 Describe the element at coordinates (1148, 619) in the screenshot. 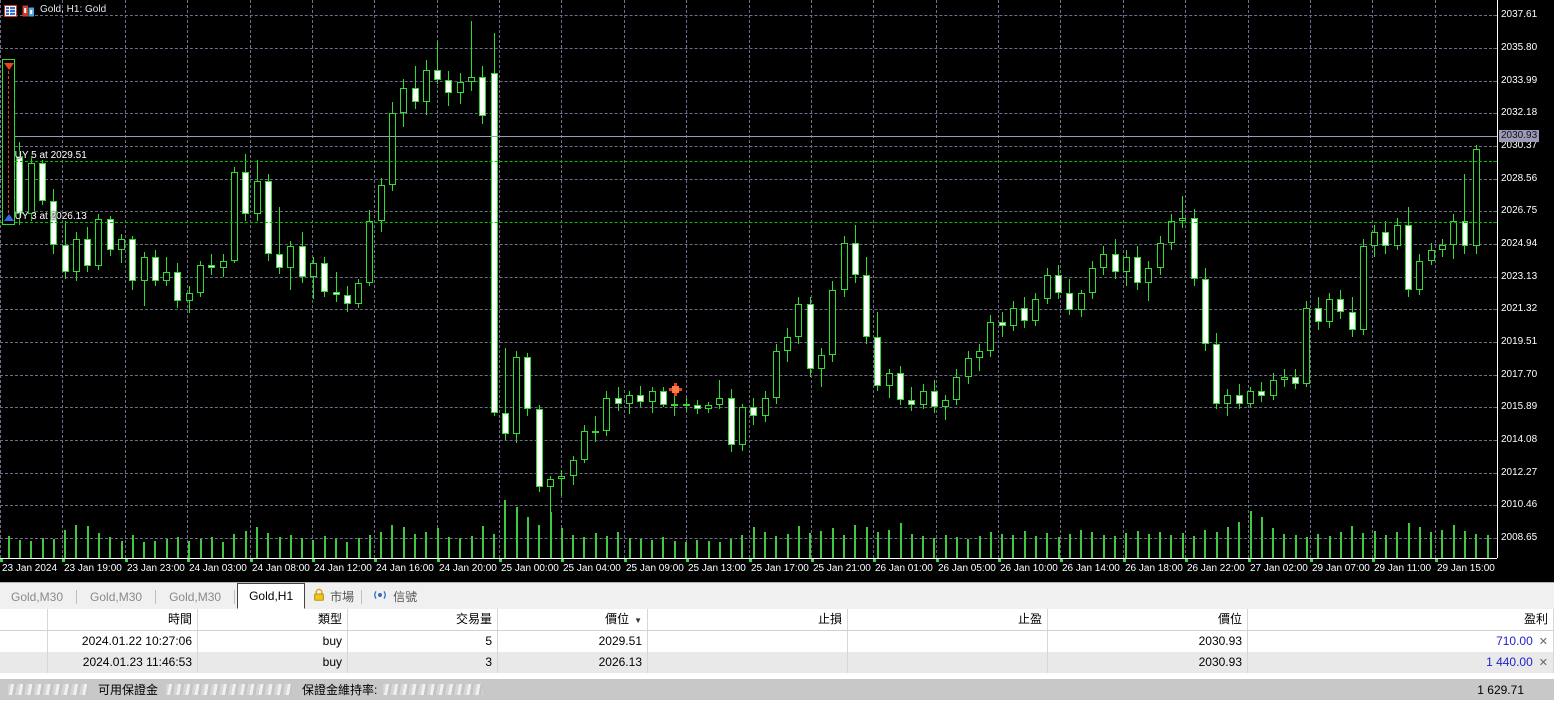

I see `column-header-6: 價位` at that location.